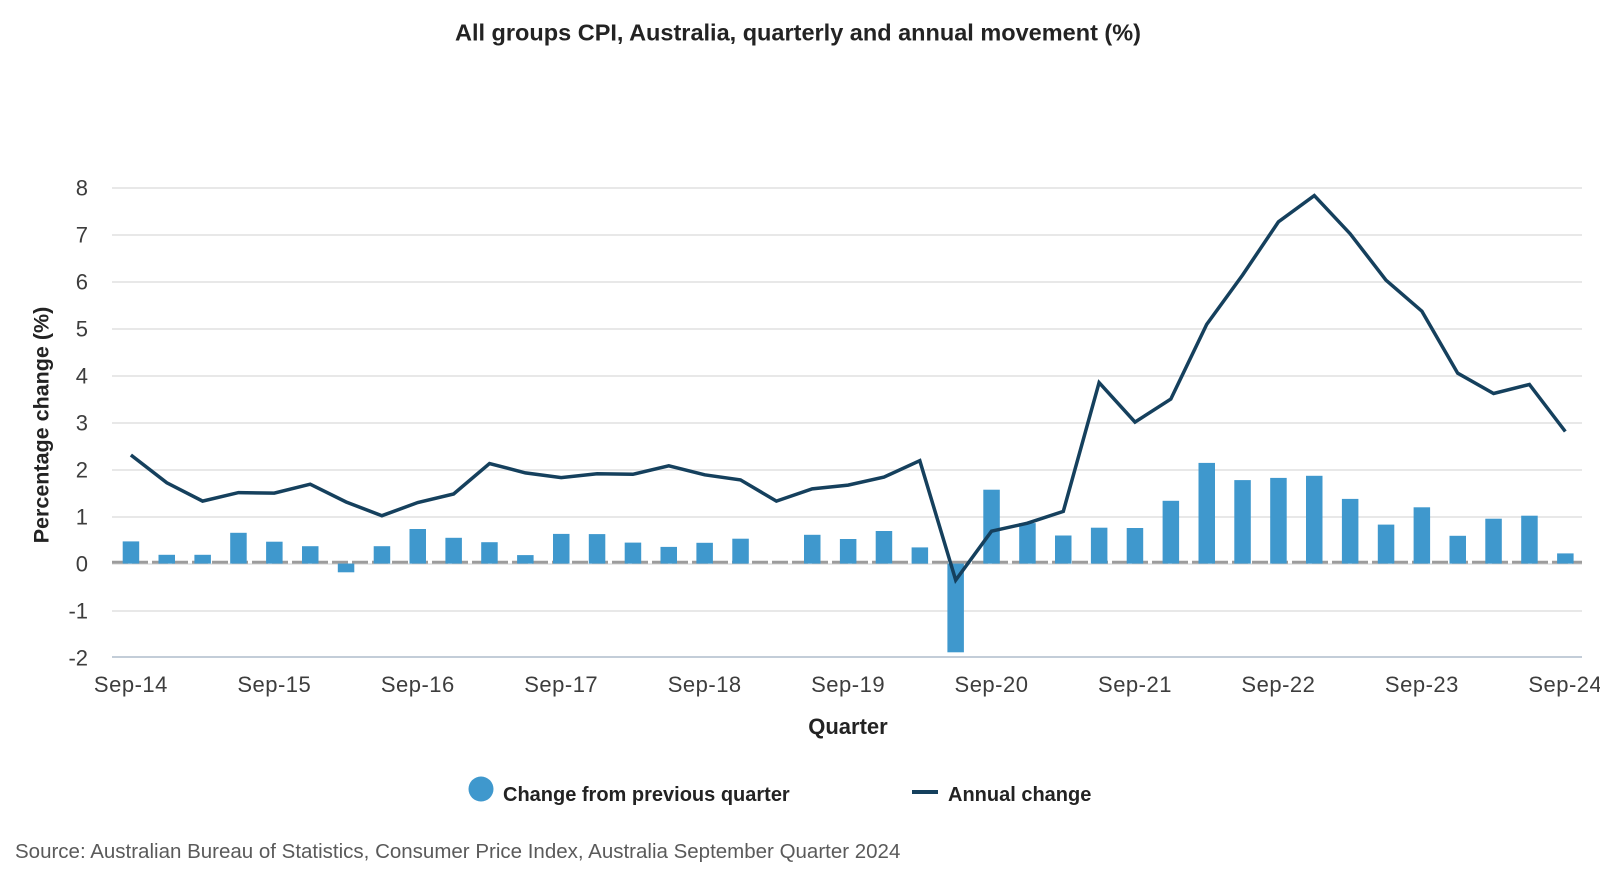  What do you see at coordinates (561, 684) in the screenshot?
I see `svg-text: Sep-17` at bounding box center [561, 684].